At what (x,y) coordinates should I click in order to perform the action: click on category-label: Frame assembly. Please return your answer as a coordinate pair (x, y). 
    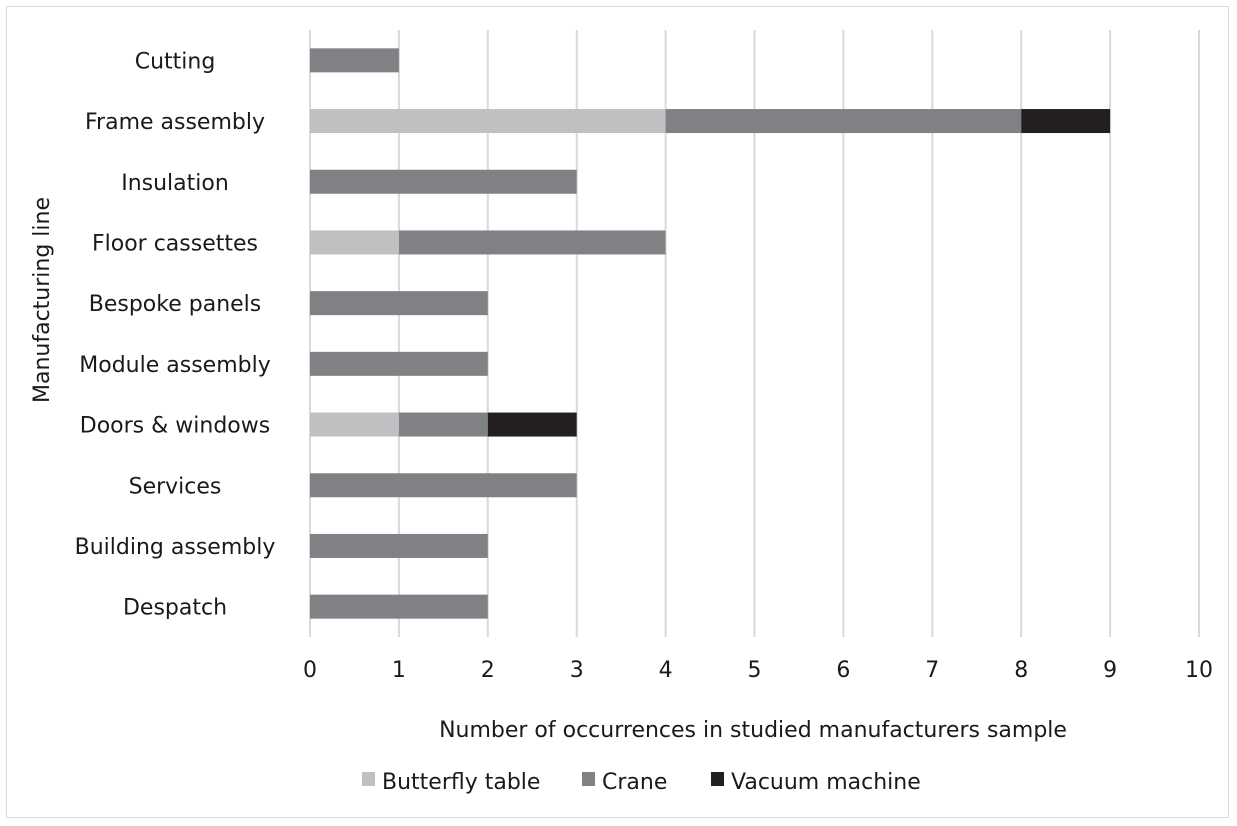
    Looking at the image, I should click on (175, 122).